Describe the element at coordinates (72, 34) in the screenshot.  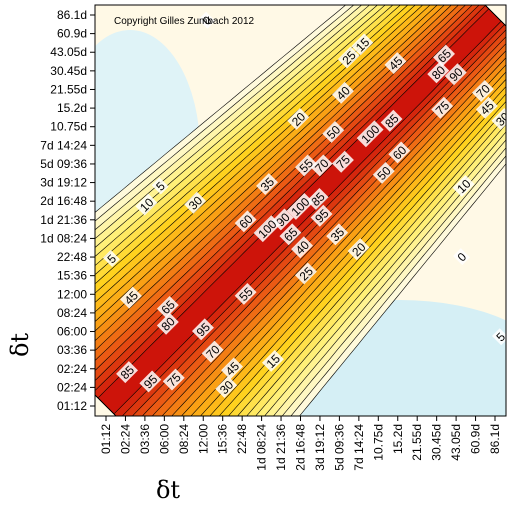
I see `y-tick-label: 60.9d` at that location.